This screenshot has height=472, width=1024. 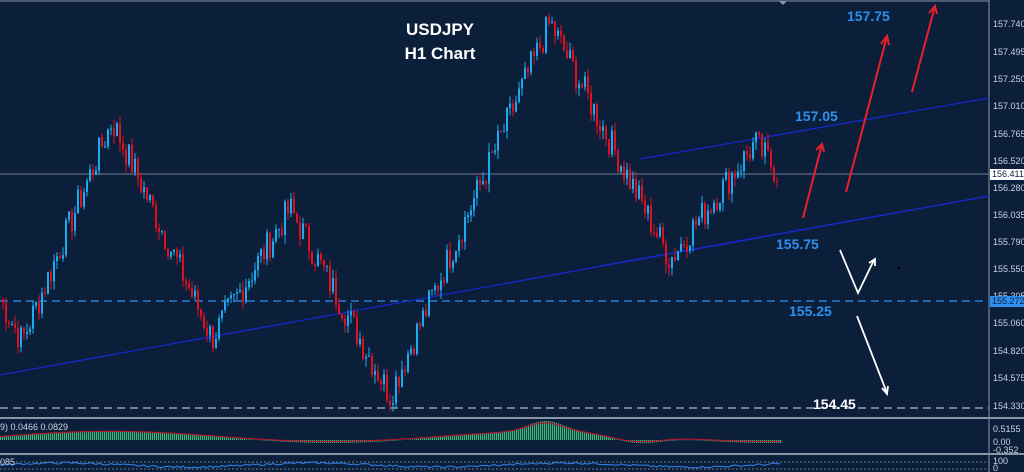 I want to click on resistance-label-157-05: 157.05, so click(x=816, y=116).